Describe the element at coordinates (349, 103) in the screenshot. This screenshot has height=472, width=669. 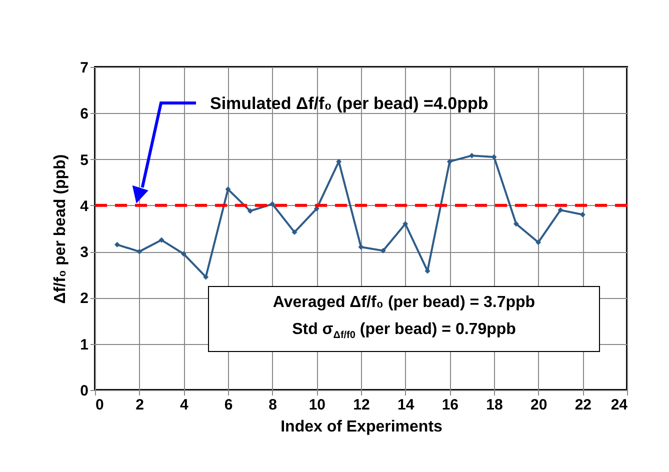
I see `annotation: Simulated Δf/f₀ (per bead) =4.0ppb` at that location.